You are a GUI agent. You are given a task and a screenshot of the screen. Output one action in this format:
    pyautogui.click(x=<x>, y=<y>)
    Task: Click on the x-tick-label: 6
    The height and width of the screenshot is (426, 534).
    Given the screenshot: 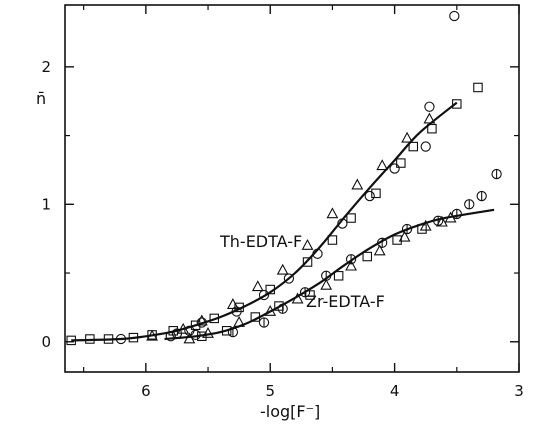 What is the action you would take?
    pyautogui.click(x=146, y=391)
    